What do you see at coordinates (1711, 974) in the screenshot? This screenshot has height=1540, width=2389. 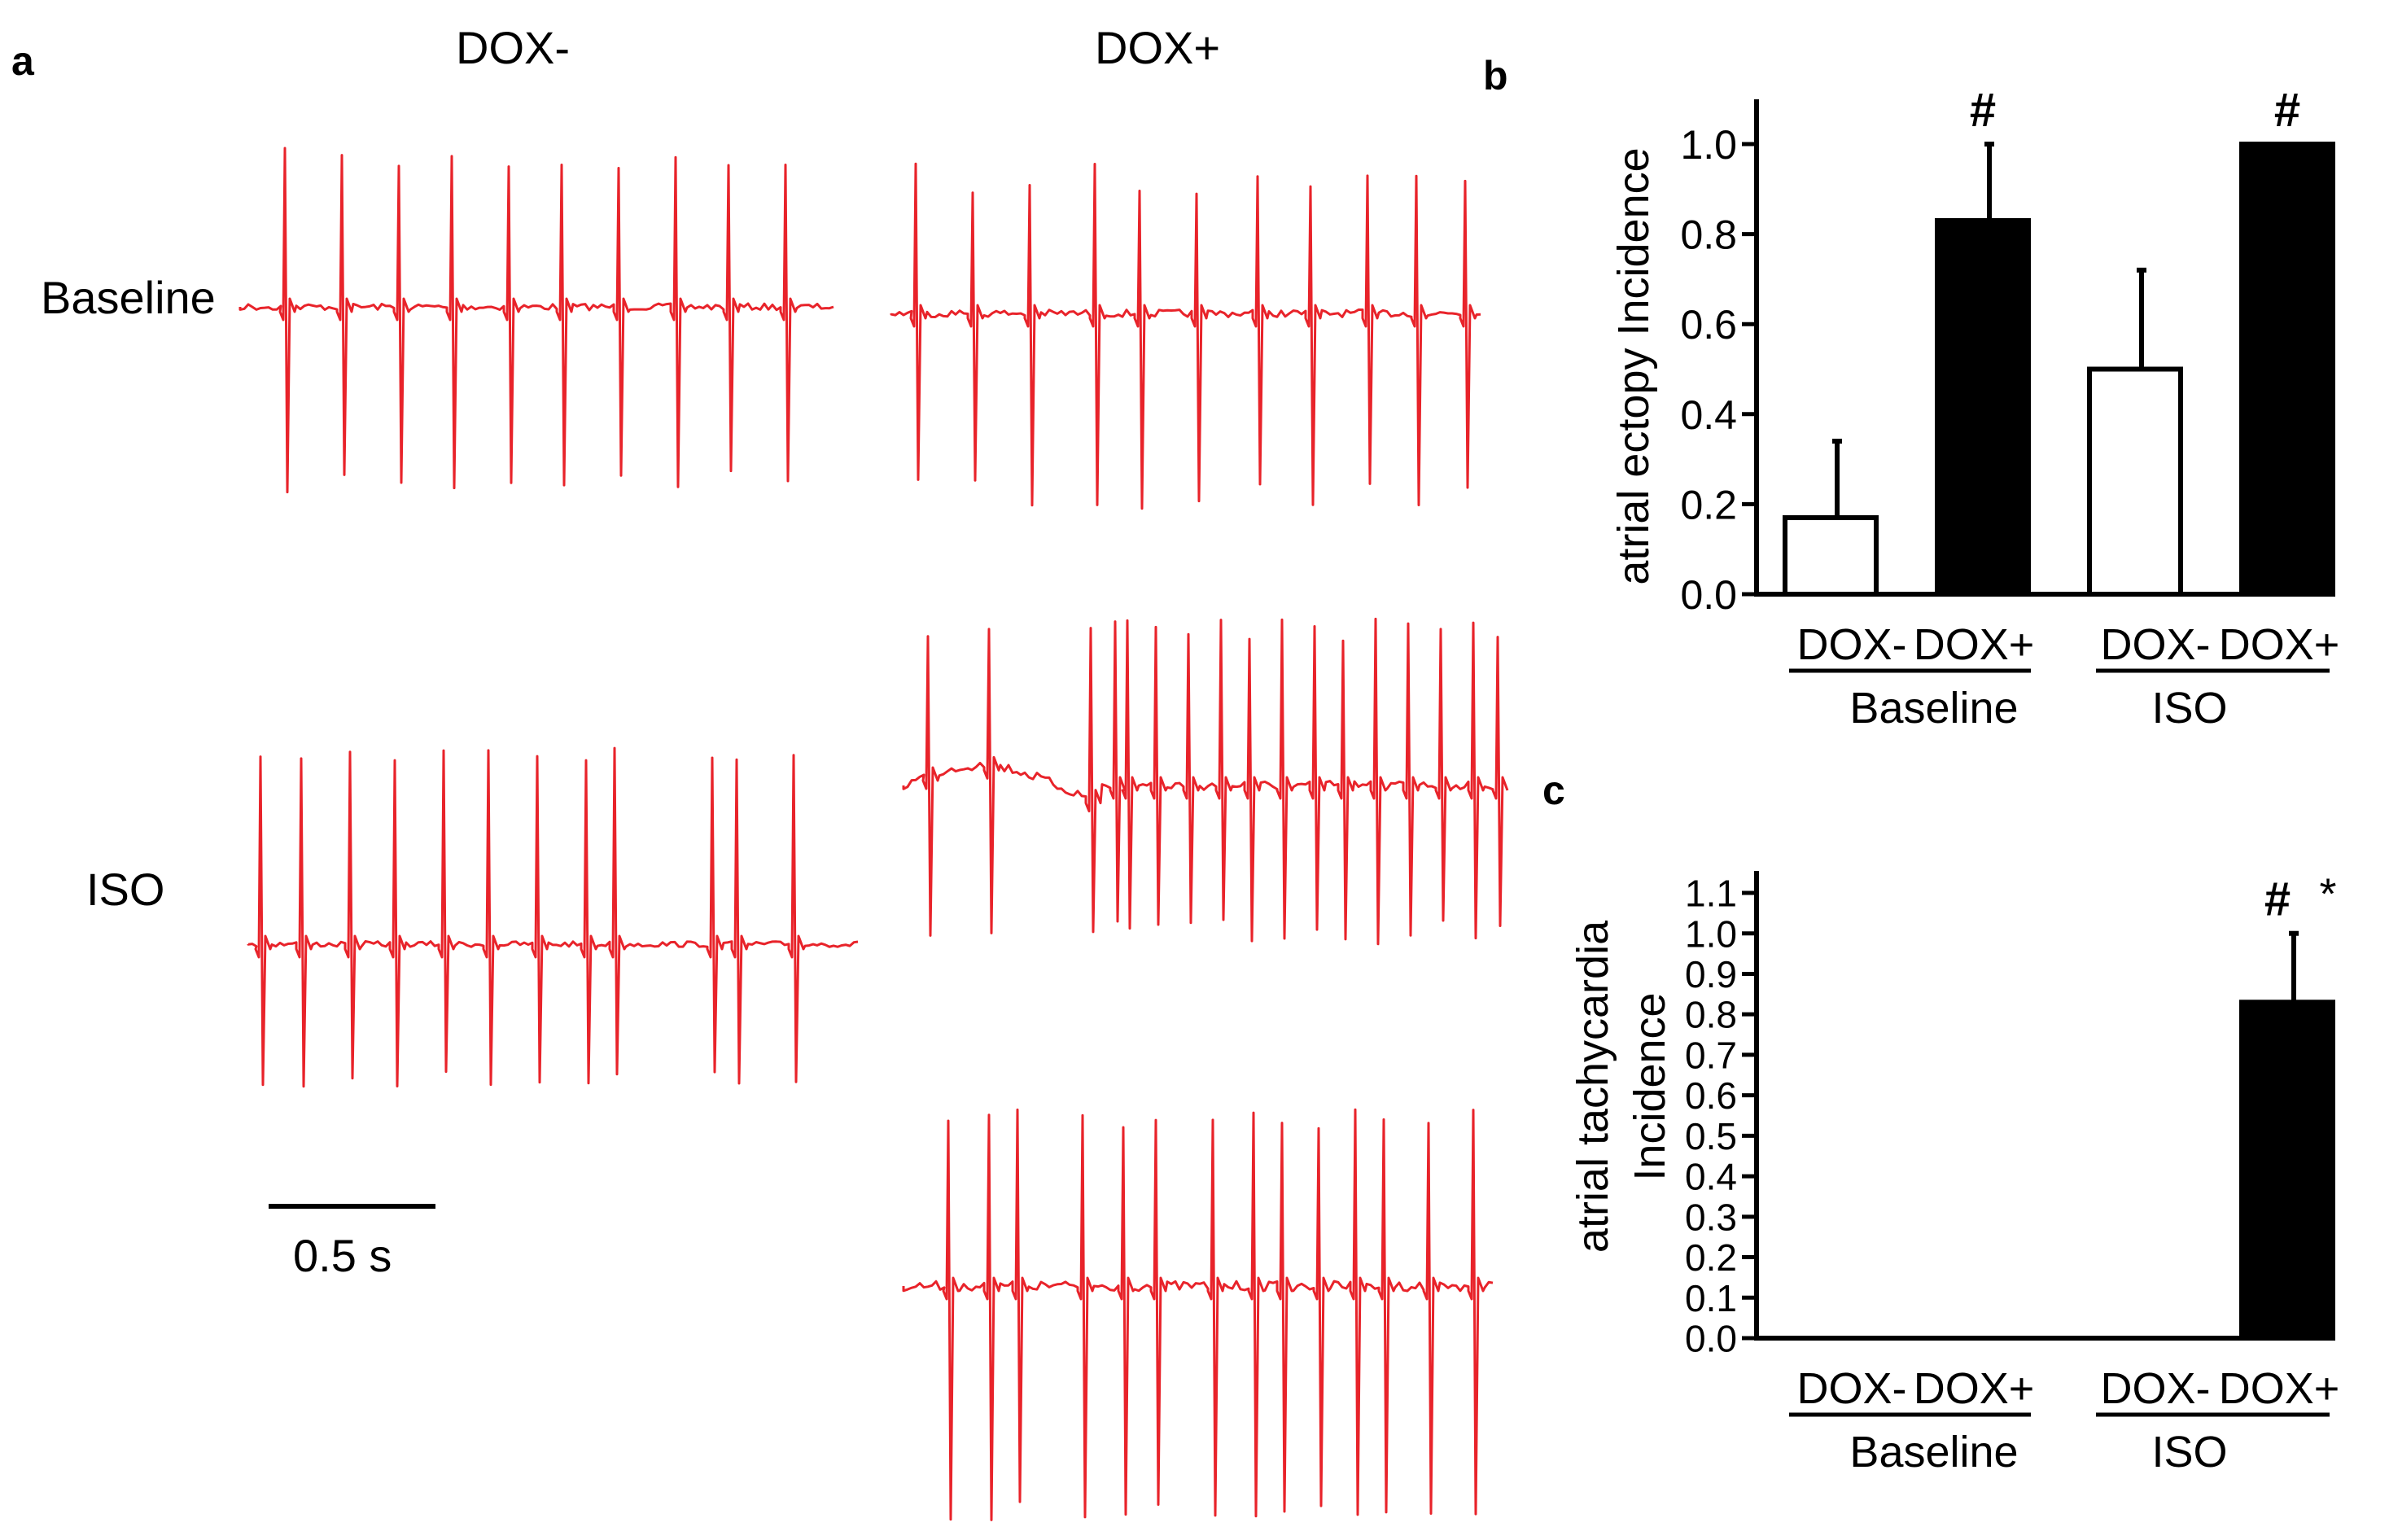 I see `y-tick-label: 0.9` at bounding box center [1711, 974].